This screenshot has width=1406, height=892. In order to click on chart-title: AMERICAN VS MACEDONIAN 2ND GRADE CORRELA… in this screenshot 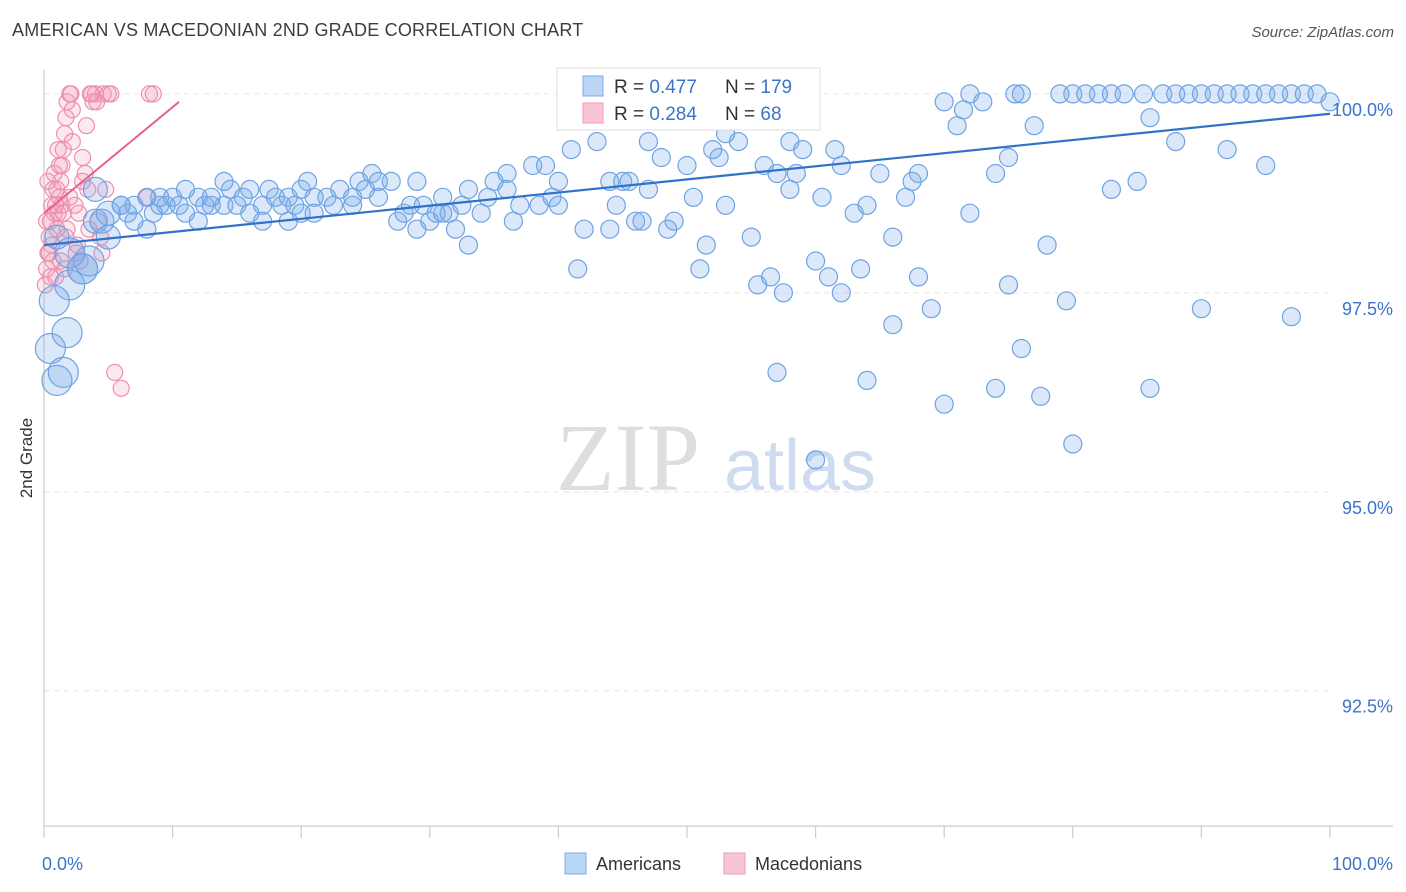, I will do `click(298, 30)`.